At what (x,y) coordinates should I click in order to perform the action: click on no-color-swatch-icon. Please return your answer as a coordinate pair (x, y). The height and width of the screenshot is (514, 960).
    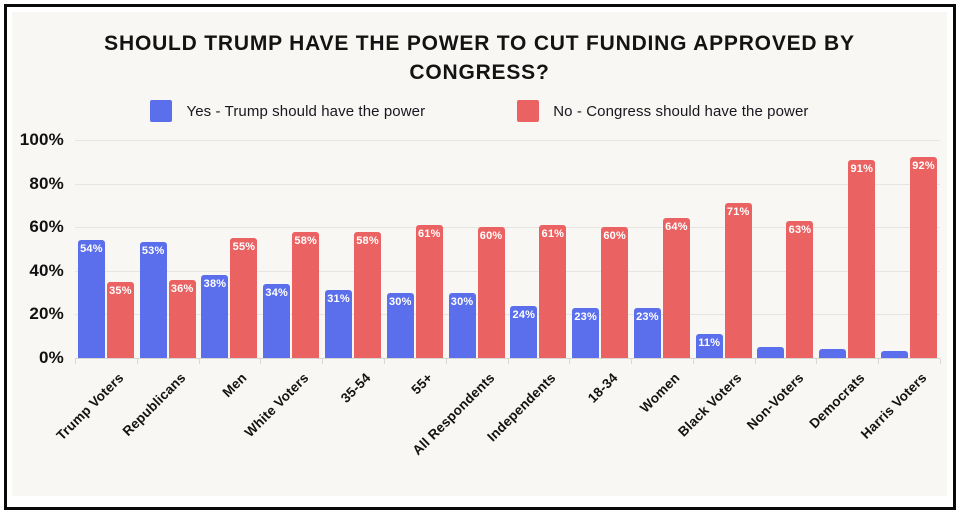
    Looking at the image, I should click on (528, 111).